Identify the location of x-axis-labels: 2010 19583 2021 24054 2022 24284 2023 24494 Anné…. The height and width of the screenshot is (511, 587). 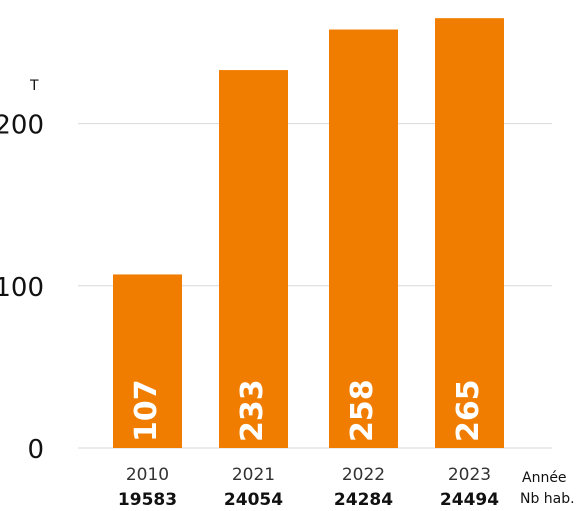
(346, 487).